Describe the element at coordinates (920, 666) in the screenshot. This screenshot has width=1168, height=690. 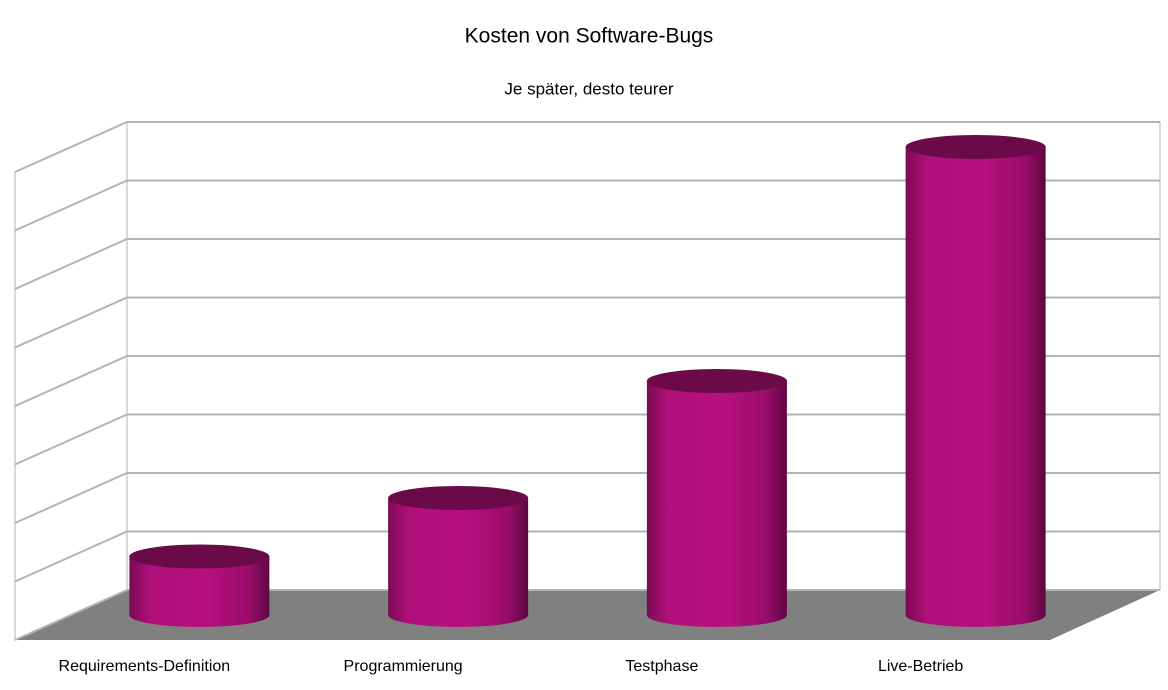
I see `x-tick-label: Live-Betrieb` at that location.